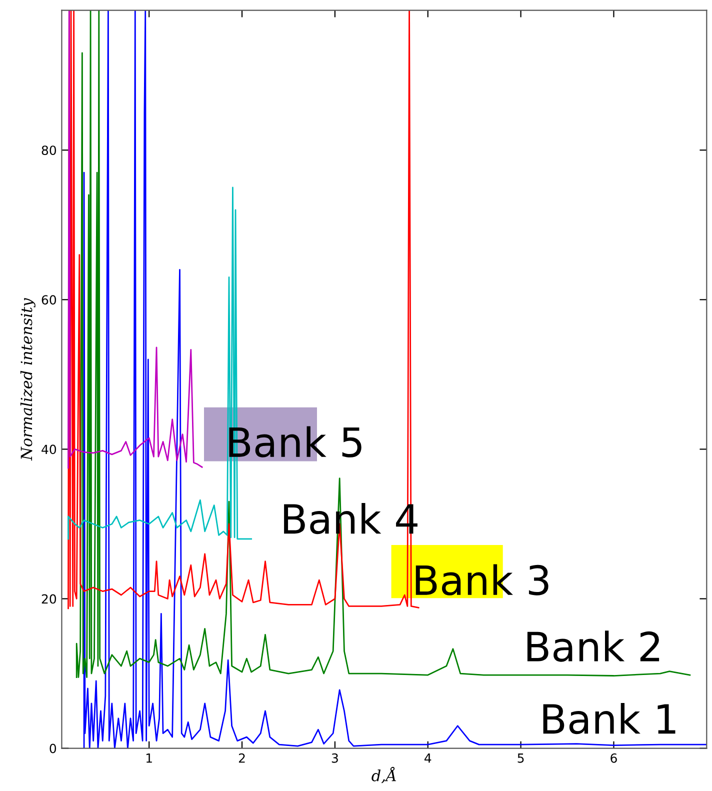 The height and width of the screenshot is (791, 712). Describe the element at coordinates (28, 379) in the screenshot. I see `y-axis-title: Normalized intensity` at that location.